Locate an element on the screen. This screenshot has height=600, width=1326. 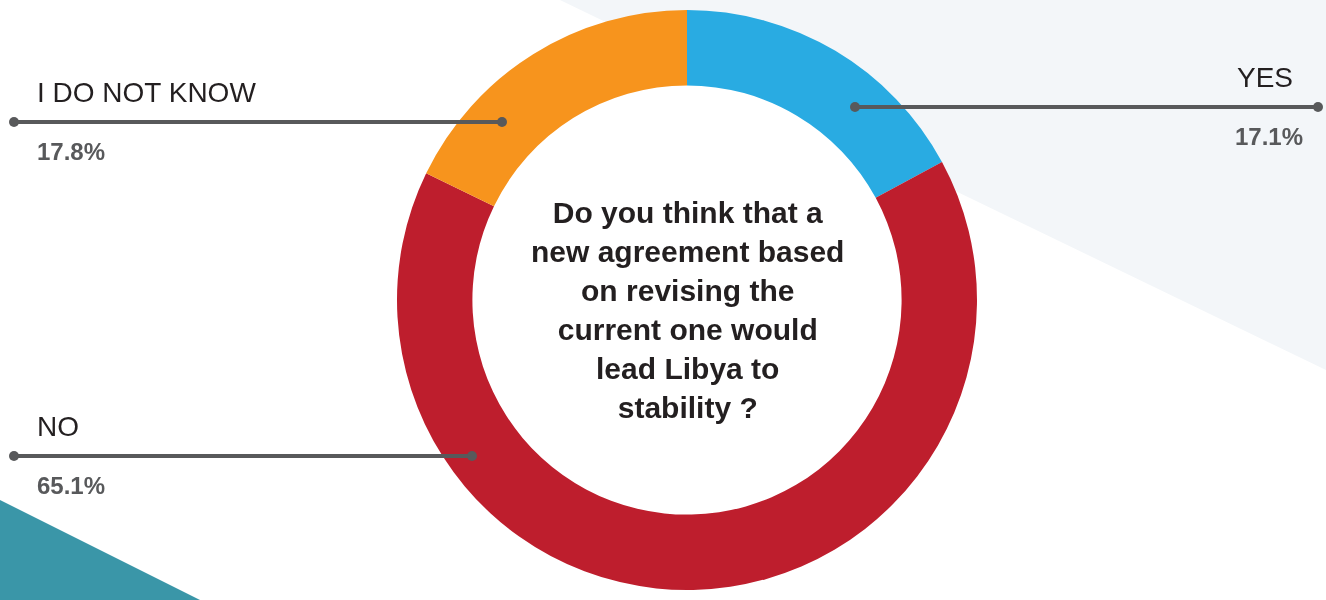
slice-label: YES is located at coordinates (1265, 77).